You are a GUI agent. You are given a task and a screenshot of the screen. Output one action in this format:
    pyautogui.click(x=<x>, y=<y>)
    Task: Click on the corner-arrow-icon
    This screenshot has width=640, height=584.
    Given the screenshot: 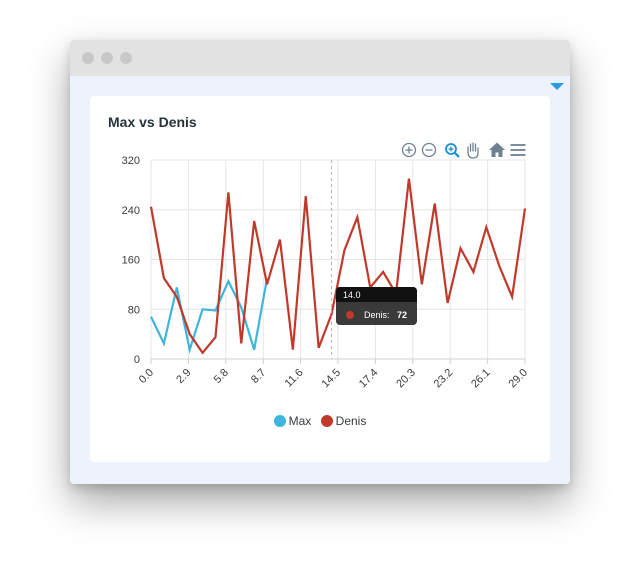 What is the action you would take?
    pyautogui.click(x=557, y=86)
    